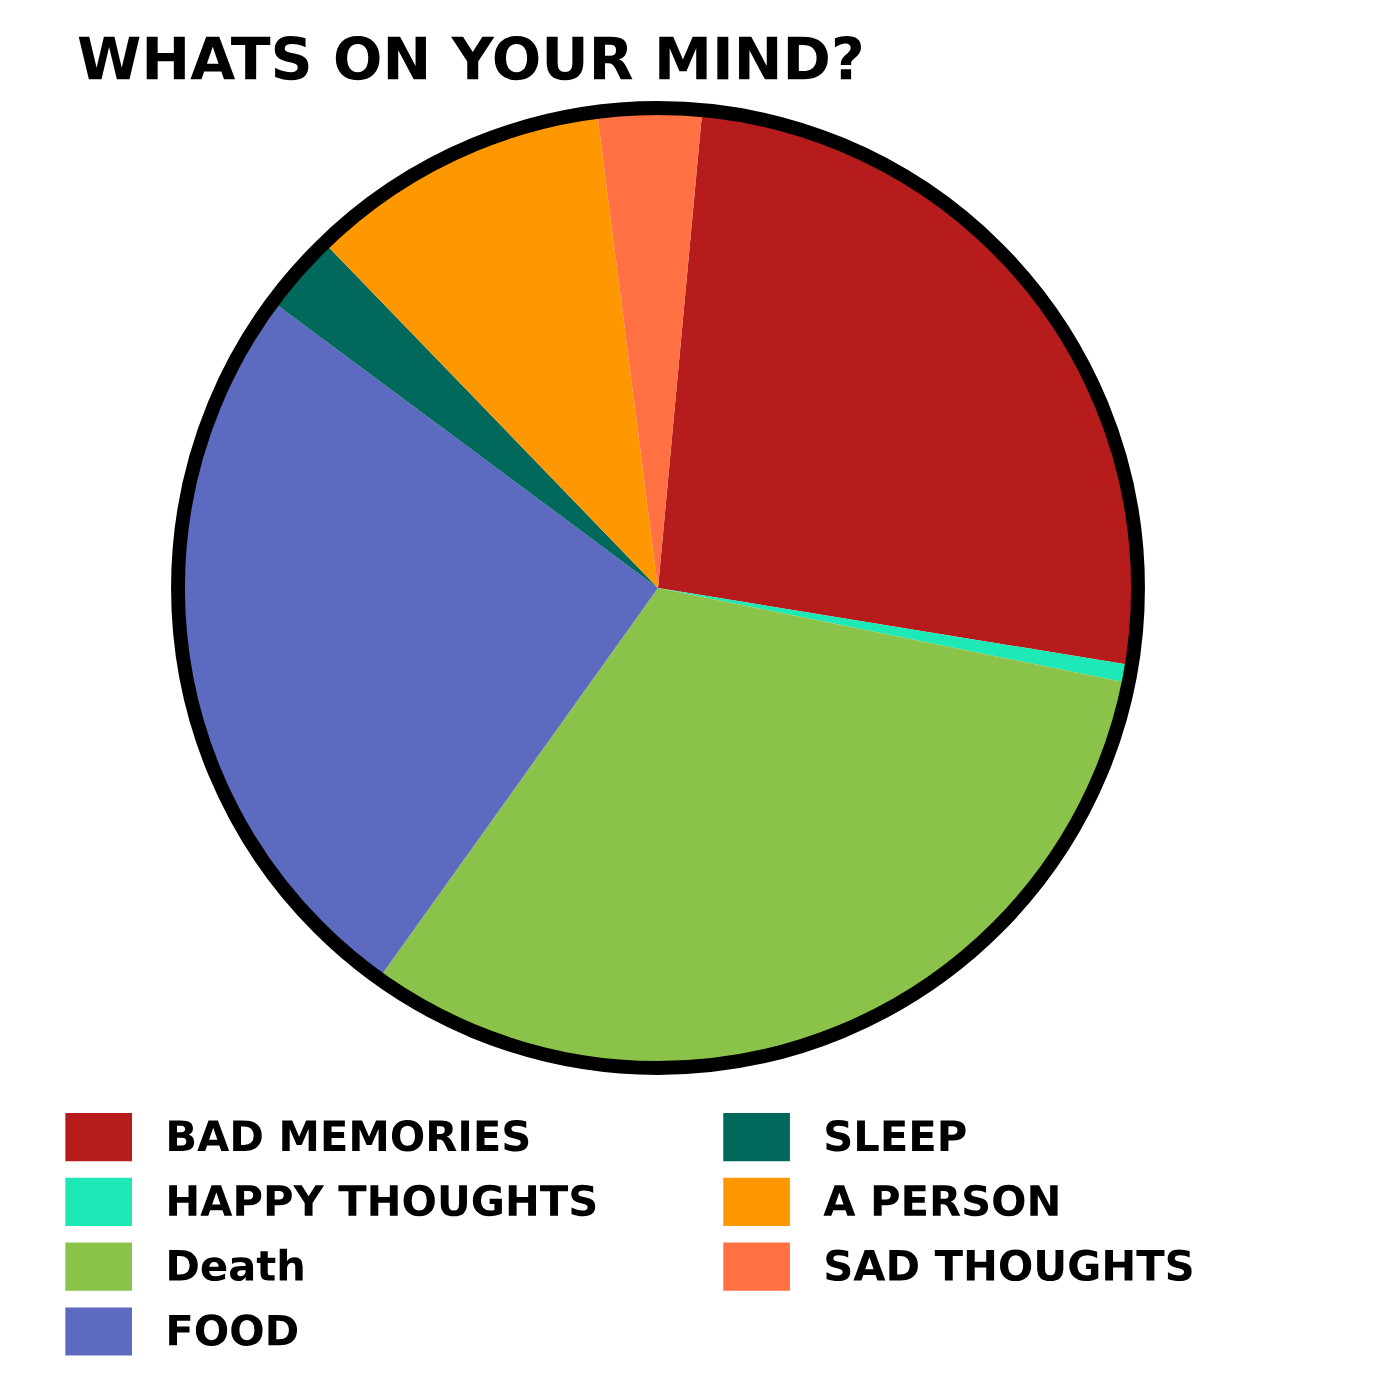 This screenshot has width=1400, height=1400. I want to click on legend-label: SLEEP, so click(896, 1135).